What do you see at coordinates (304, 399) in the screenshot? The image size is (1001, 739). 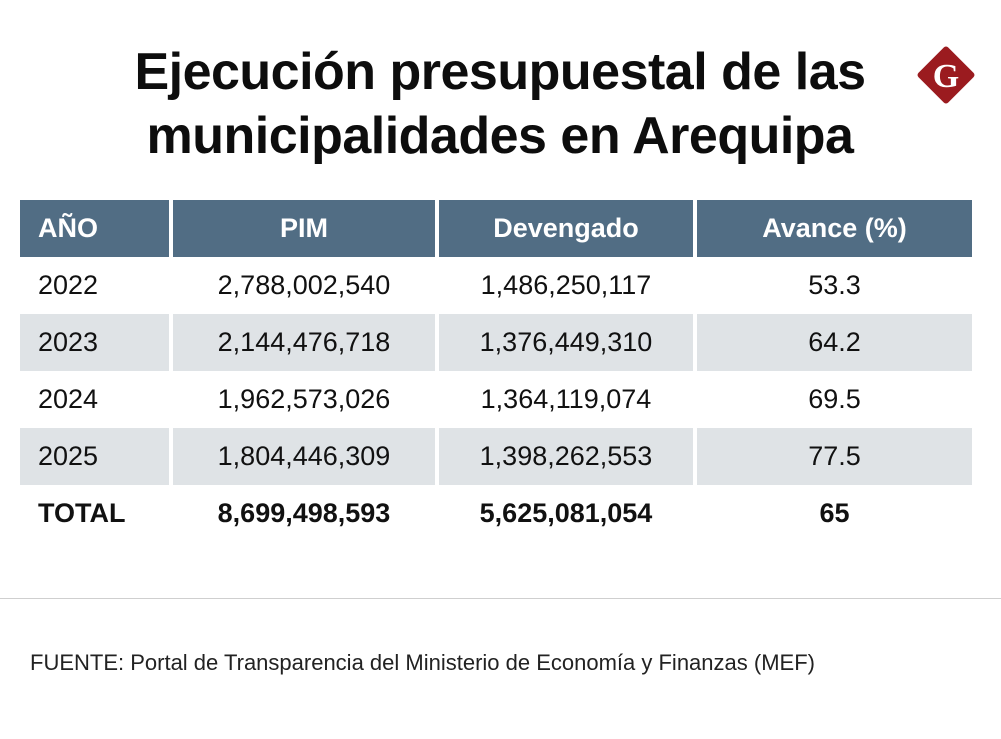 I see `table-cell: 1,962,573,026` at bounding box center [304, 399].